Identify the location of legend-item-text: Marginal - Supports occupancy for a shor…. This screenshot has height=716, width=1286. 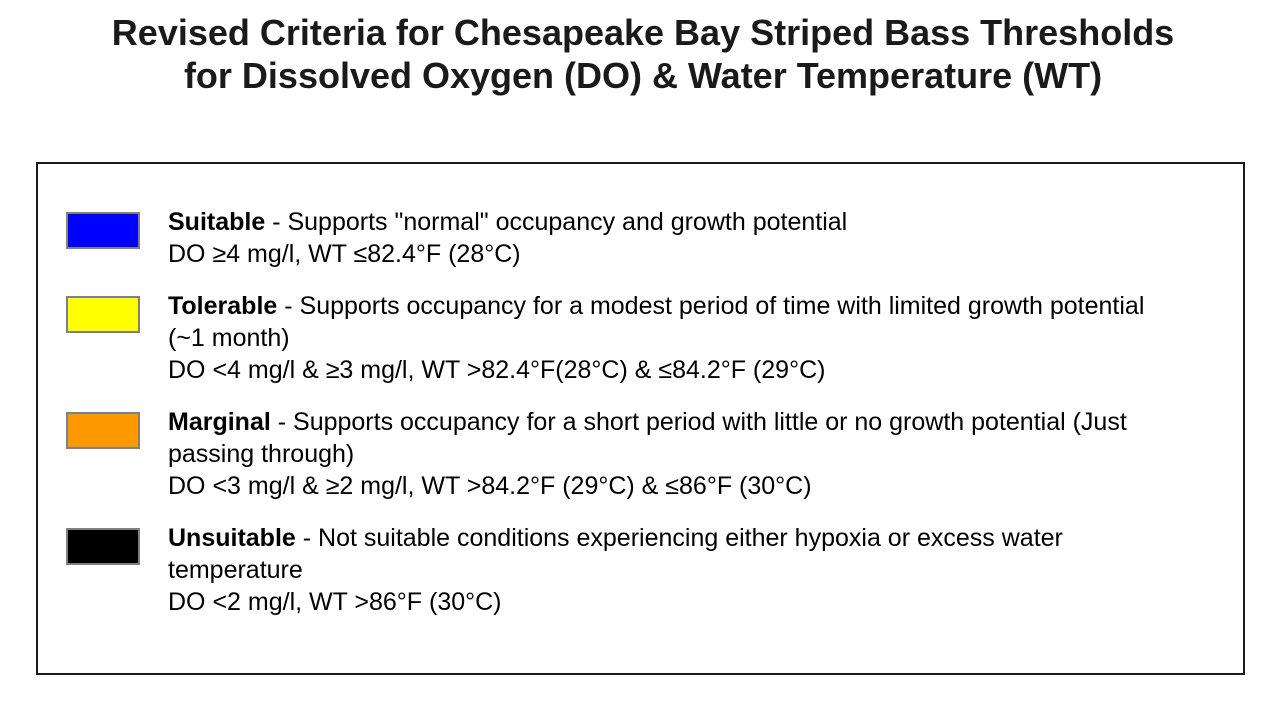
(647, 454).